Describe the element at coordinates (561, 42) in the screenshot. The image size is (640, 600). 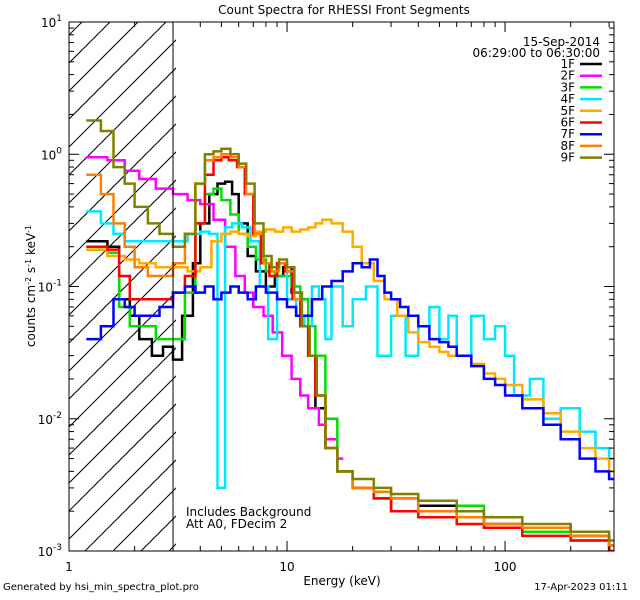
I see `date-label: 15-Sep-2014` at that location.